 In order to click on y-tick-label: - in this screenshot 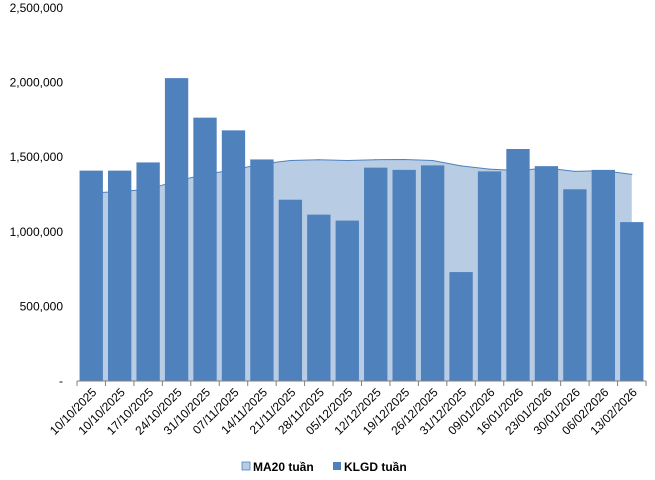, I will do `click(61, 381)`.